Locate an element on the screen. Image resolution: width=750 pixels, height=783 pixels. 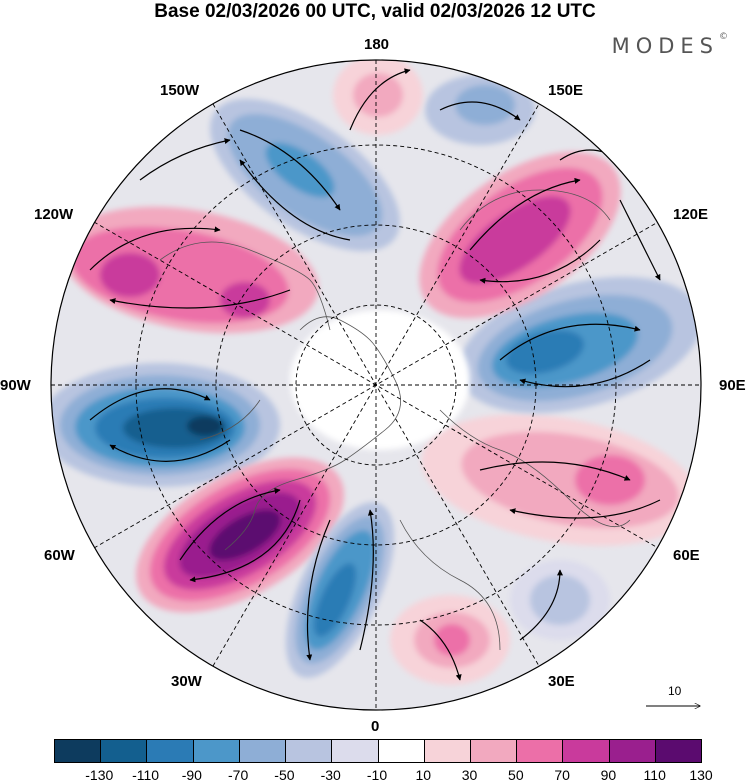
lon-label-120e: 120E is located at coordinates (691, 214).